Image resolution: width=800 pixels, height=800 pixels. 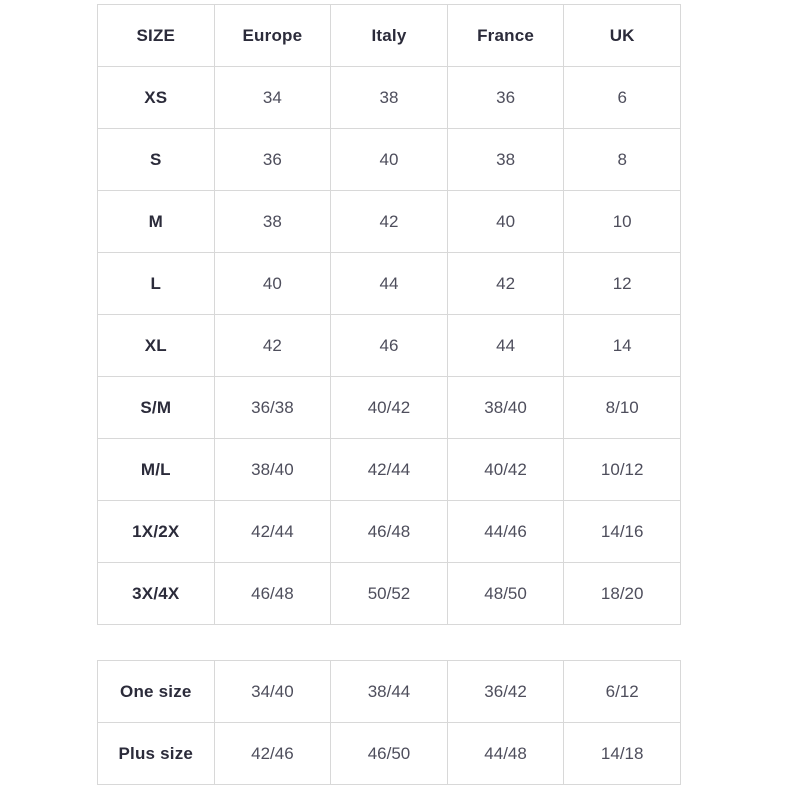 I want to click on table-row: S/M 36/38 40/42 38/40 8/10, so click(x=389, y=407).